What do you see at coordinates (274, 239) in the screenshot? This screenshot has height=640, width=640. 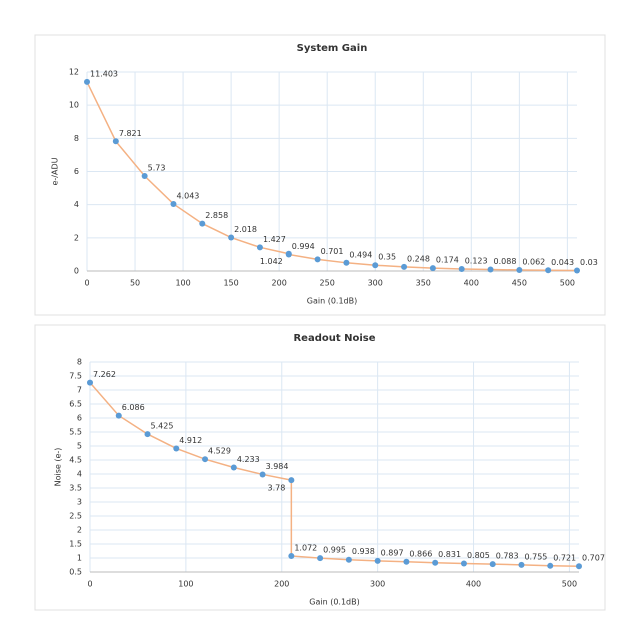 I see `data-label: 1.427` at bounding box center [274, 239].